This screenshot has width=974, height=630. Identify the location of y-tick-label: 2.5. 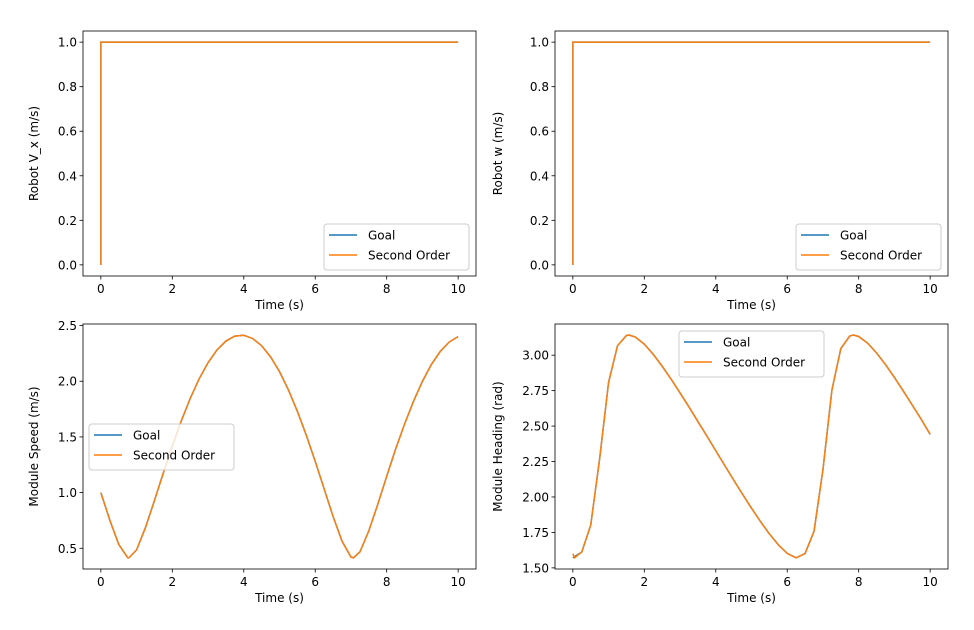
(67, 326).